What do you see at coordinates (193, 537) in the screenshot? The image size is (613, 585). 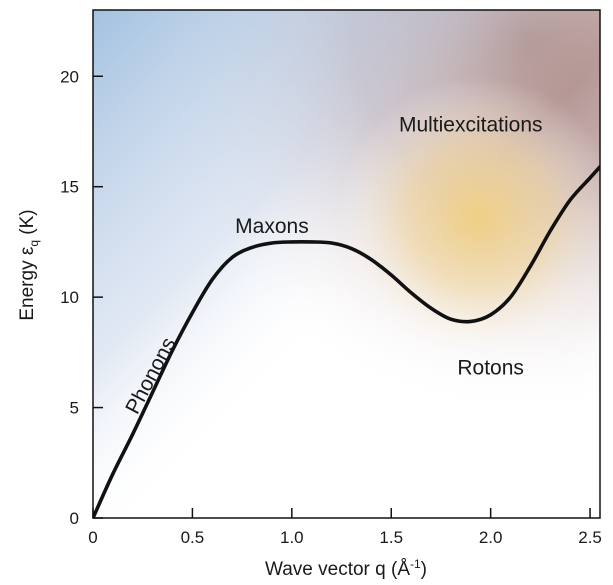 I see `x-tick-label: 0.5` at bounding box center [193, 537].